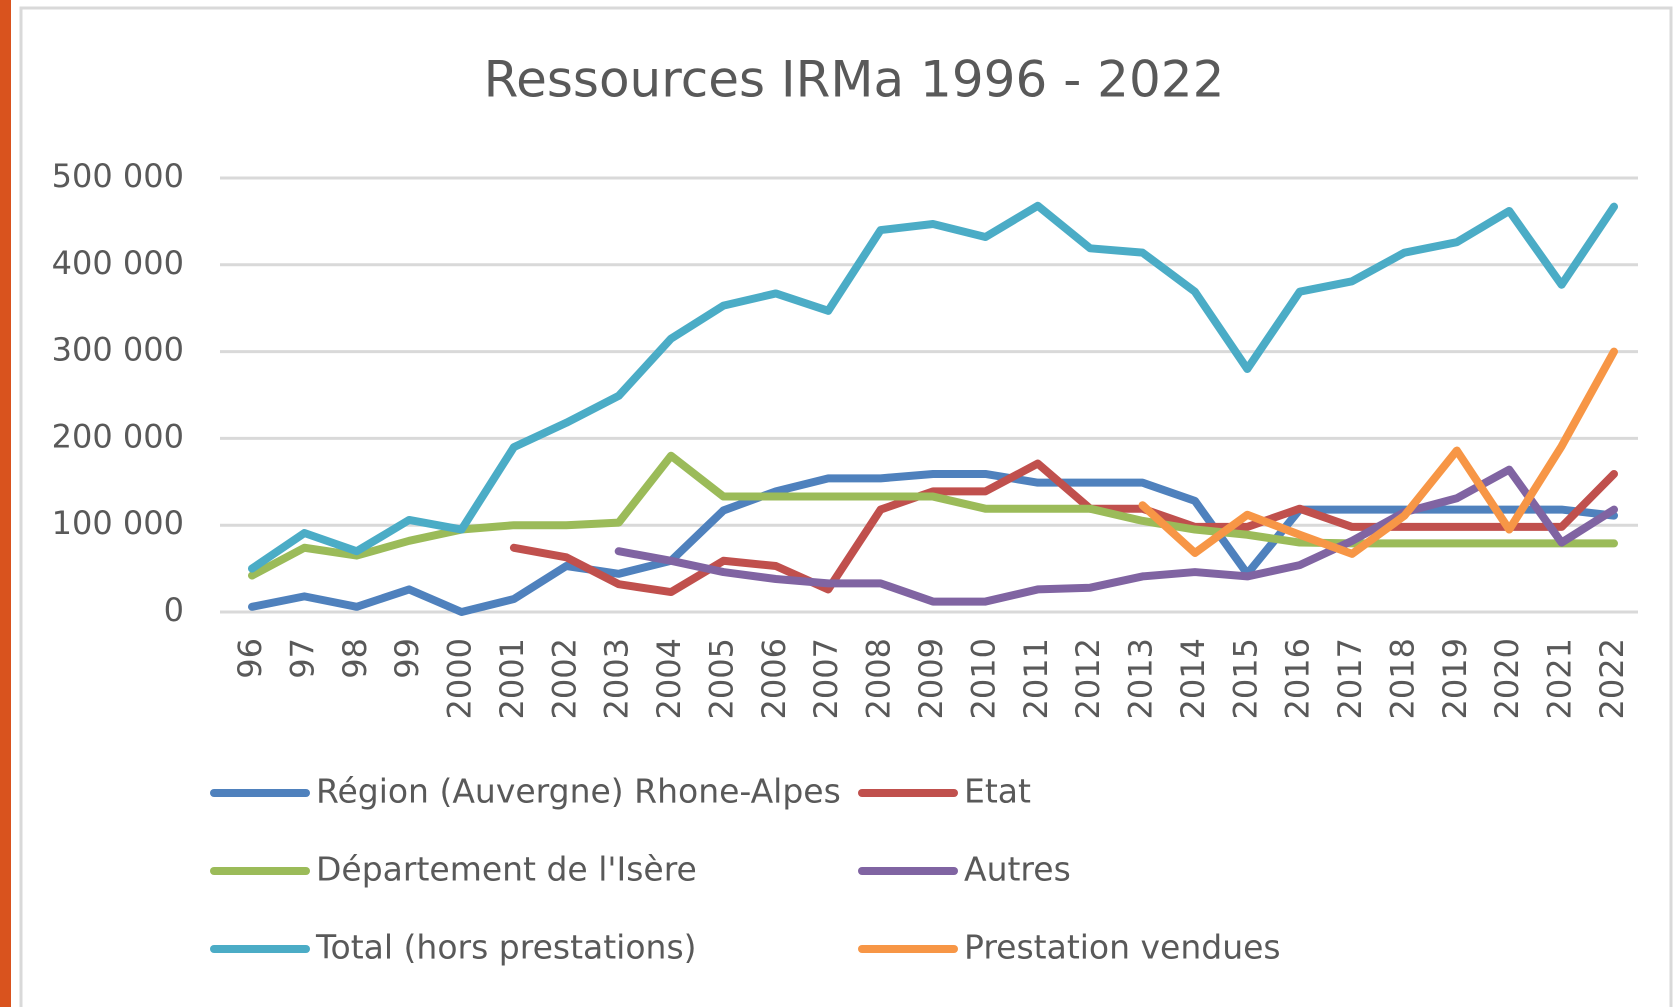  I want to click on y-tick-label: 200 000, so click(118, 436).